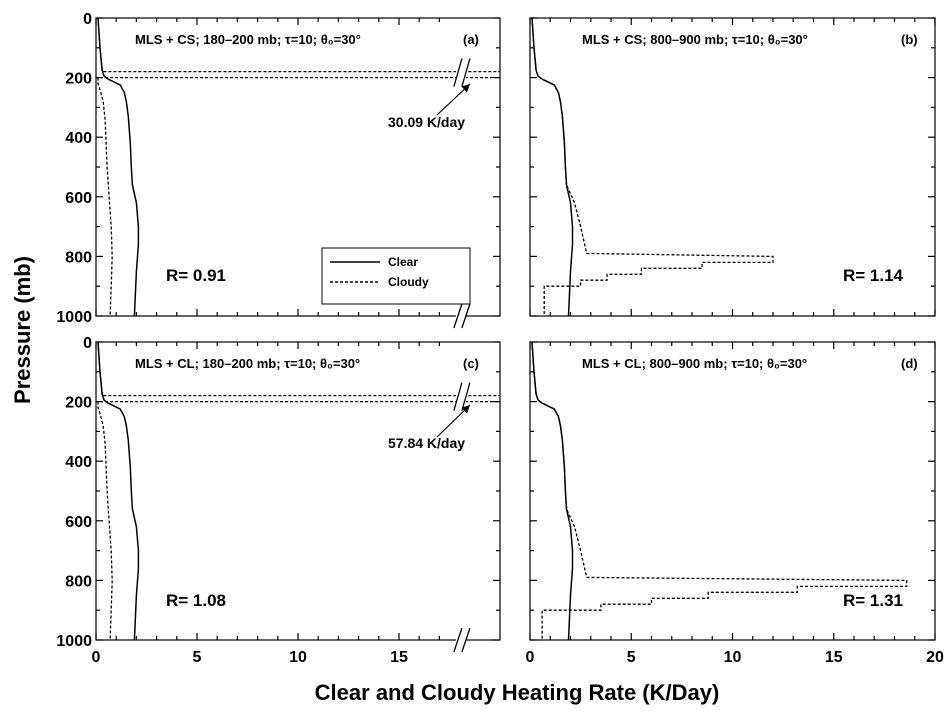  I want to click on y-axis-title: Pressure (mb), so click(22, 330).